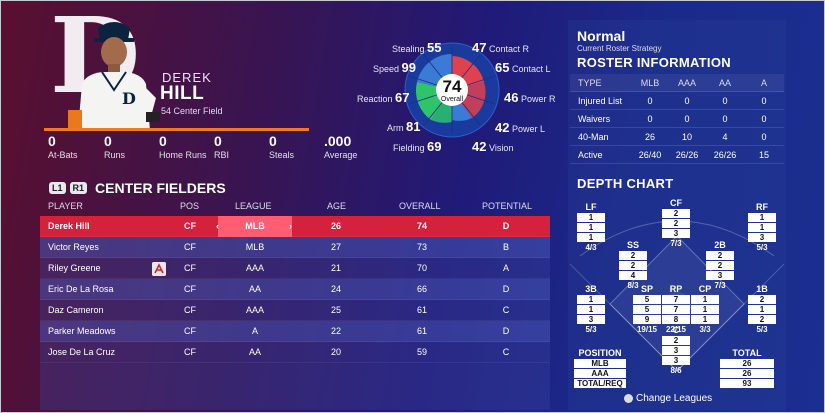 Image resolution: width=825 pixels, height=413 pixels. What do you see at coordinates (295, 331) in the screenshot?
I see `table-row: Parker Meadows CF A 22 61 D` at bounding box center [295, 331].